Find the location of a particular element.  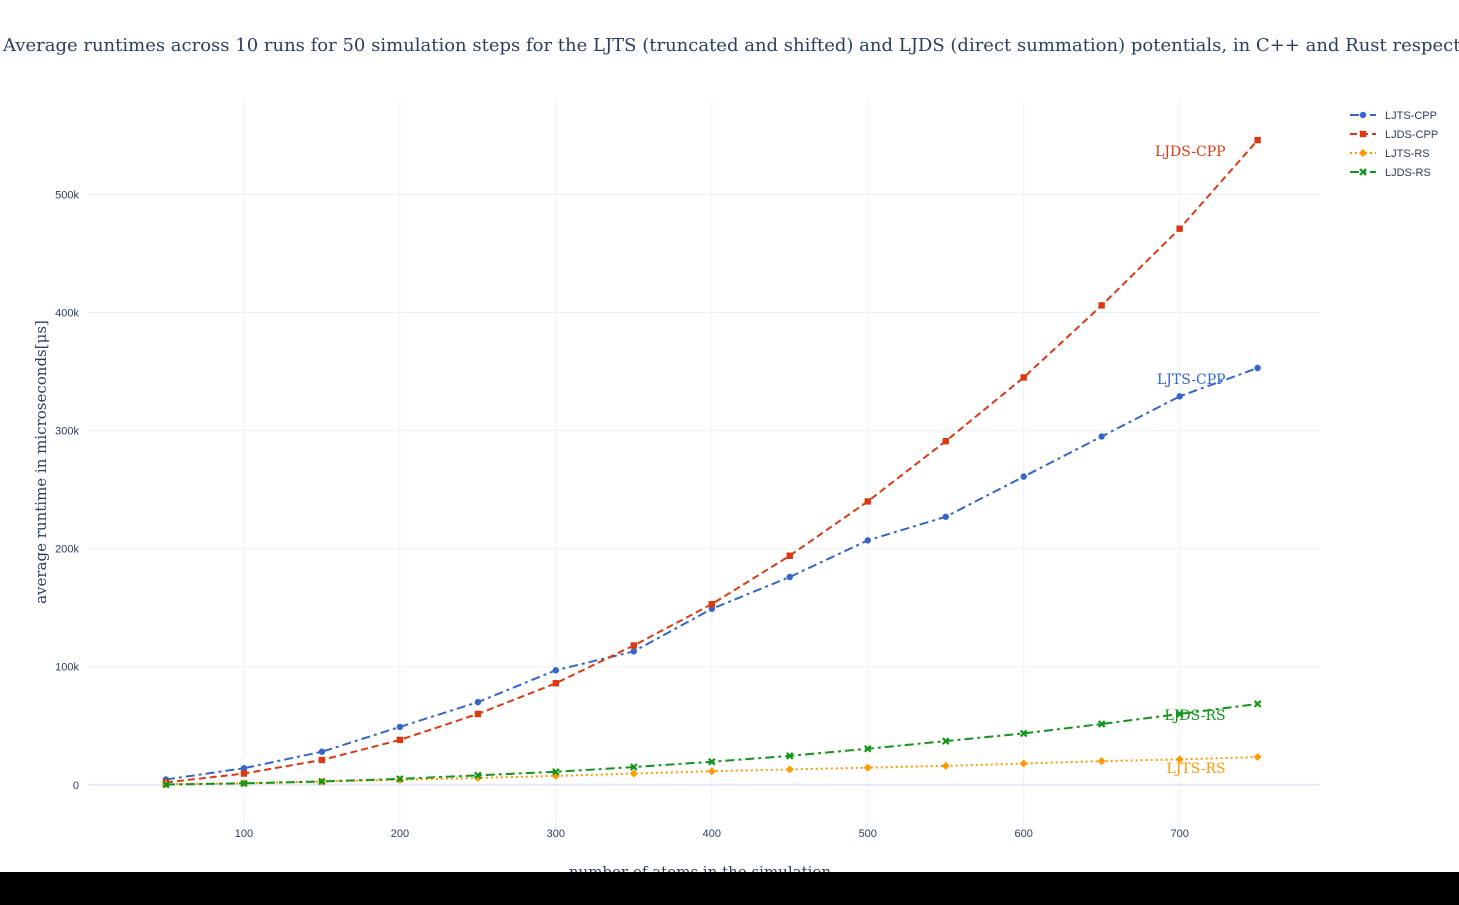

legend-item: LJTS-CPP is located at coordinates (1393, 116).